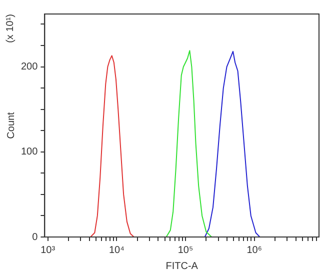 The height and width of the screenshot is (275, 331). Describe the element at coordinates (35, 237) in the screenshot. I see `y-tick-label: 0` at that location.